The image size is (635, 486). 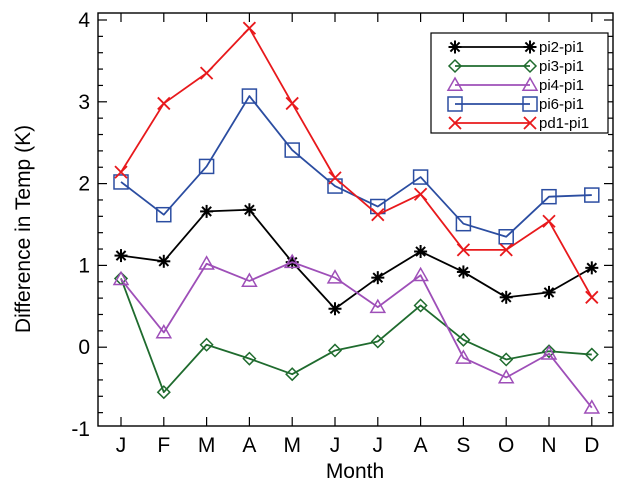 What do you see at coordinates (561, 66) in the screenshot?
I see `legend-label: pi3-pi1` at bounding box center [561, 66].